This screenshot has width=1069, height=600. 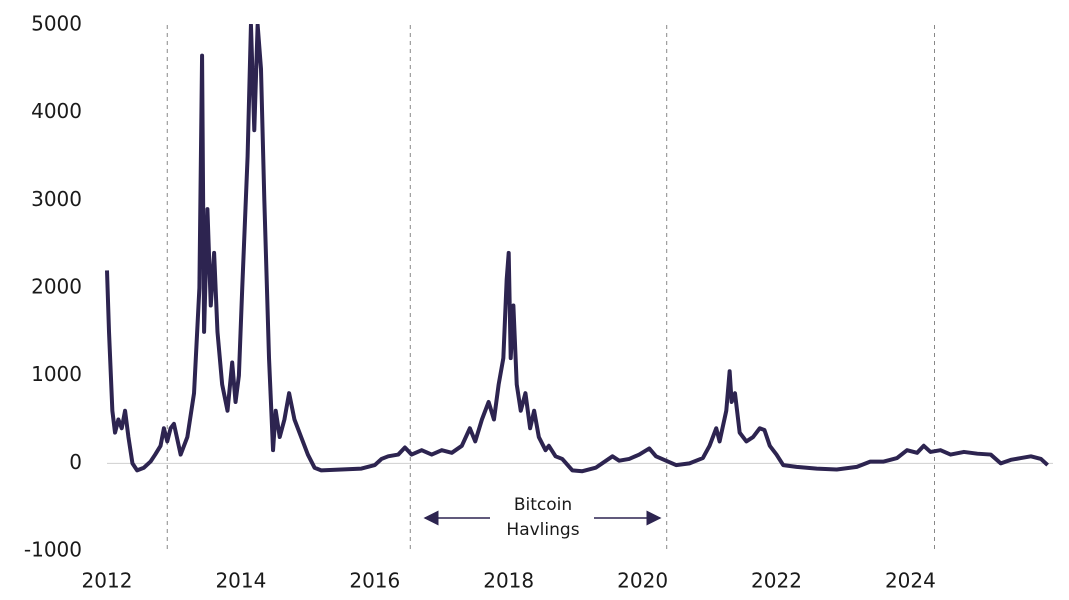 I want to click on x-tick-label: 2020, so click(x=642, y=581).